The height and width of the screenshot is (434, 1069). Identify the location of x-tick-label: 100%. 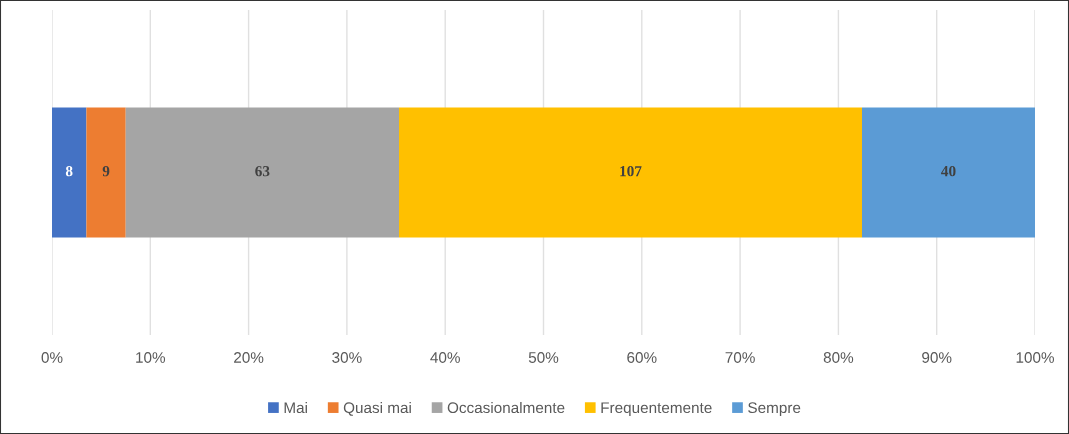
(1035, 357).